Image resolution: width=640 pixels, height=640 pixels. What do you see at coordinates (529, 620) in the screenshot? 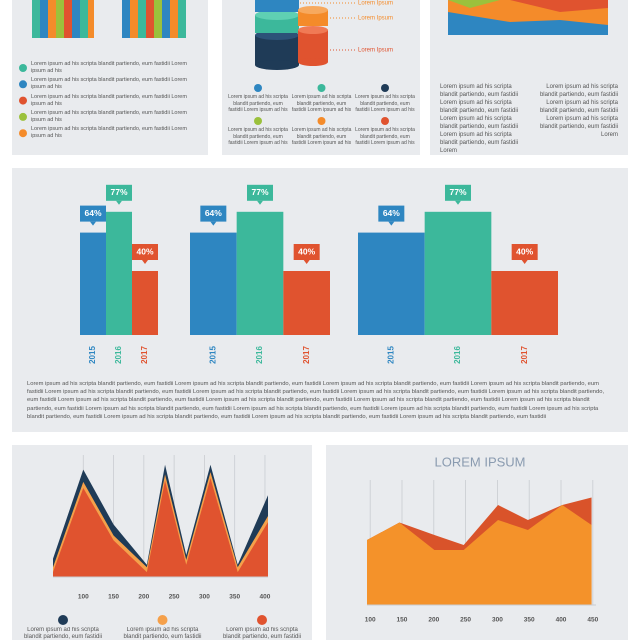
I see `x-tick-label: 350` at bounding box center [529, 620].